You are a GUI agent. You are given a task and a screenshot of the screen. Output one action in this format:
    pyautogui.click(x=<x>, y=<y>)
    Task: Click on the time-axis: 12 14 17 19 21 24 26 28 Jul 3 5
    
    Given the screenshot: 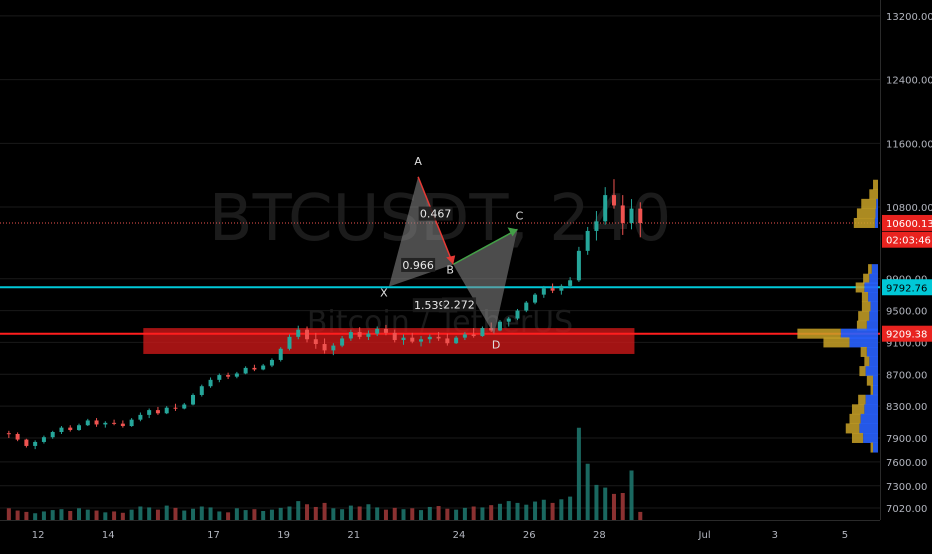 What is the action you would take?
    pyautogui.click(x=466, y=535)
    